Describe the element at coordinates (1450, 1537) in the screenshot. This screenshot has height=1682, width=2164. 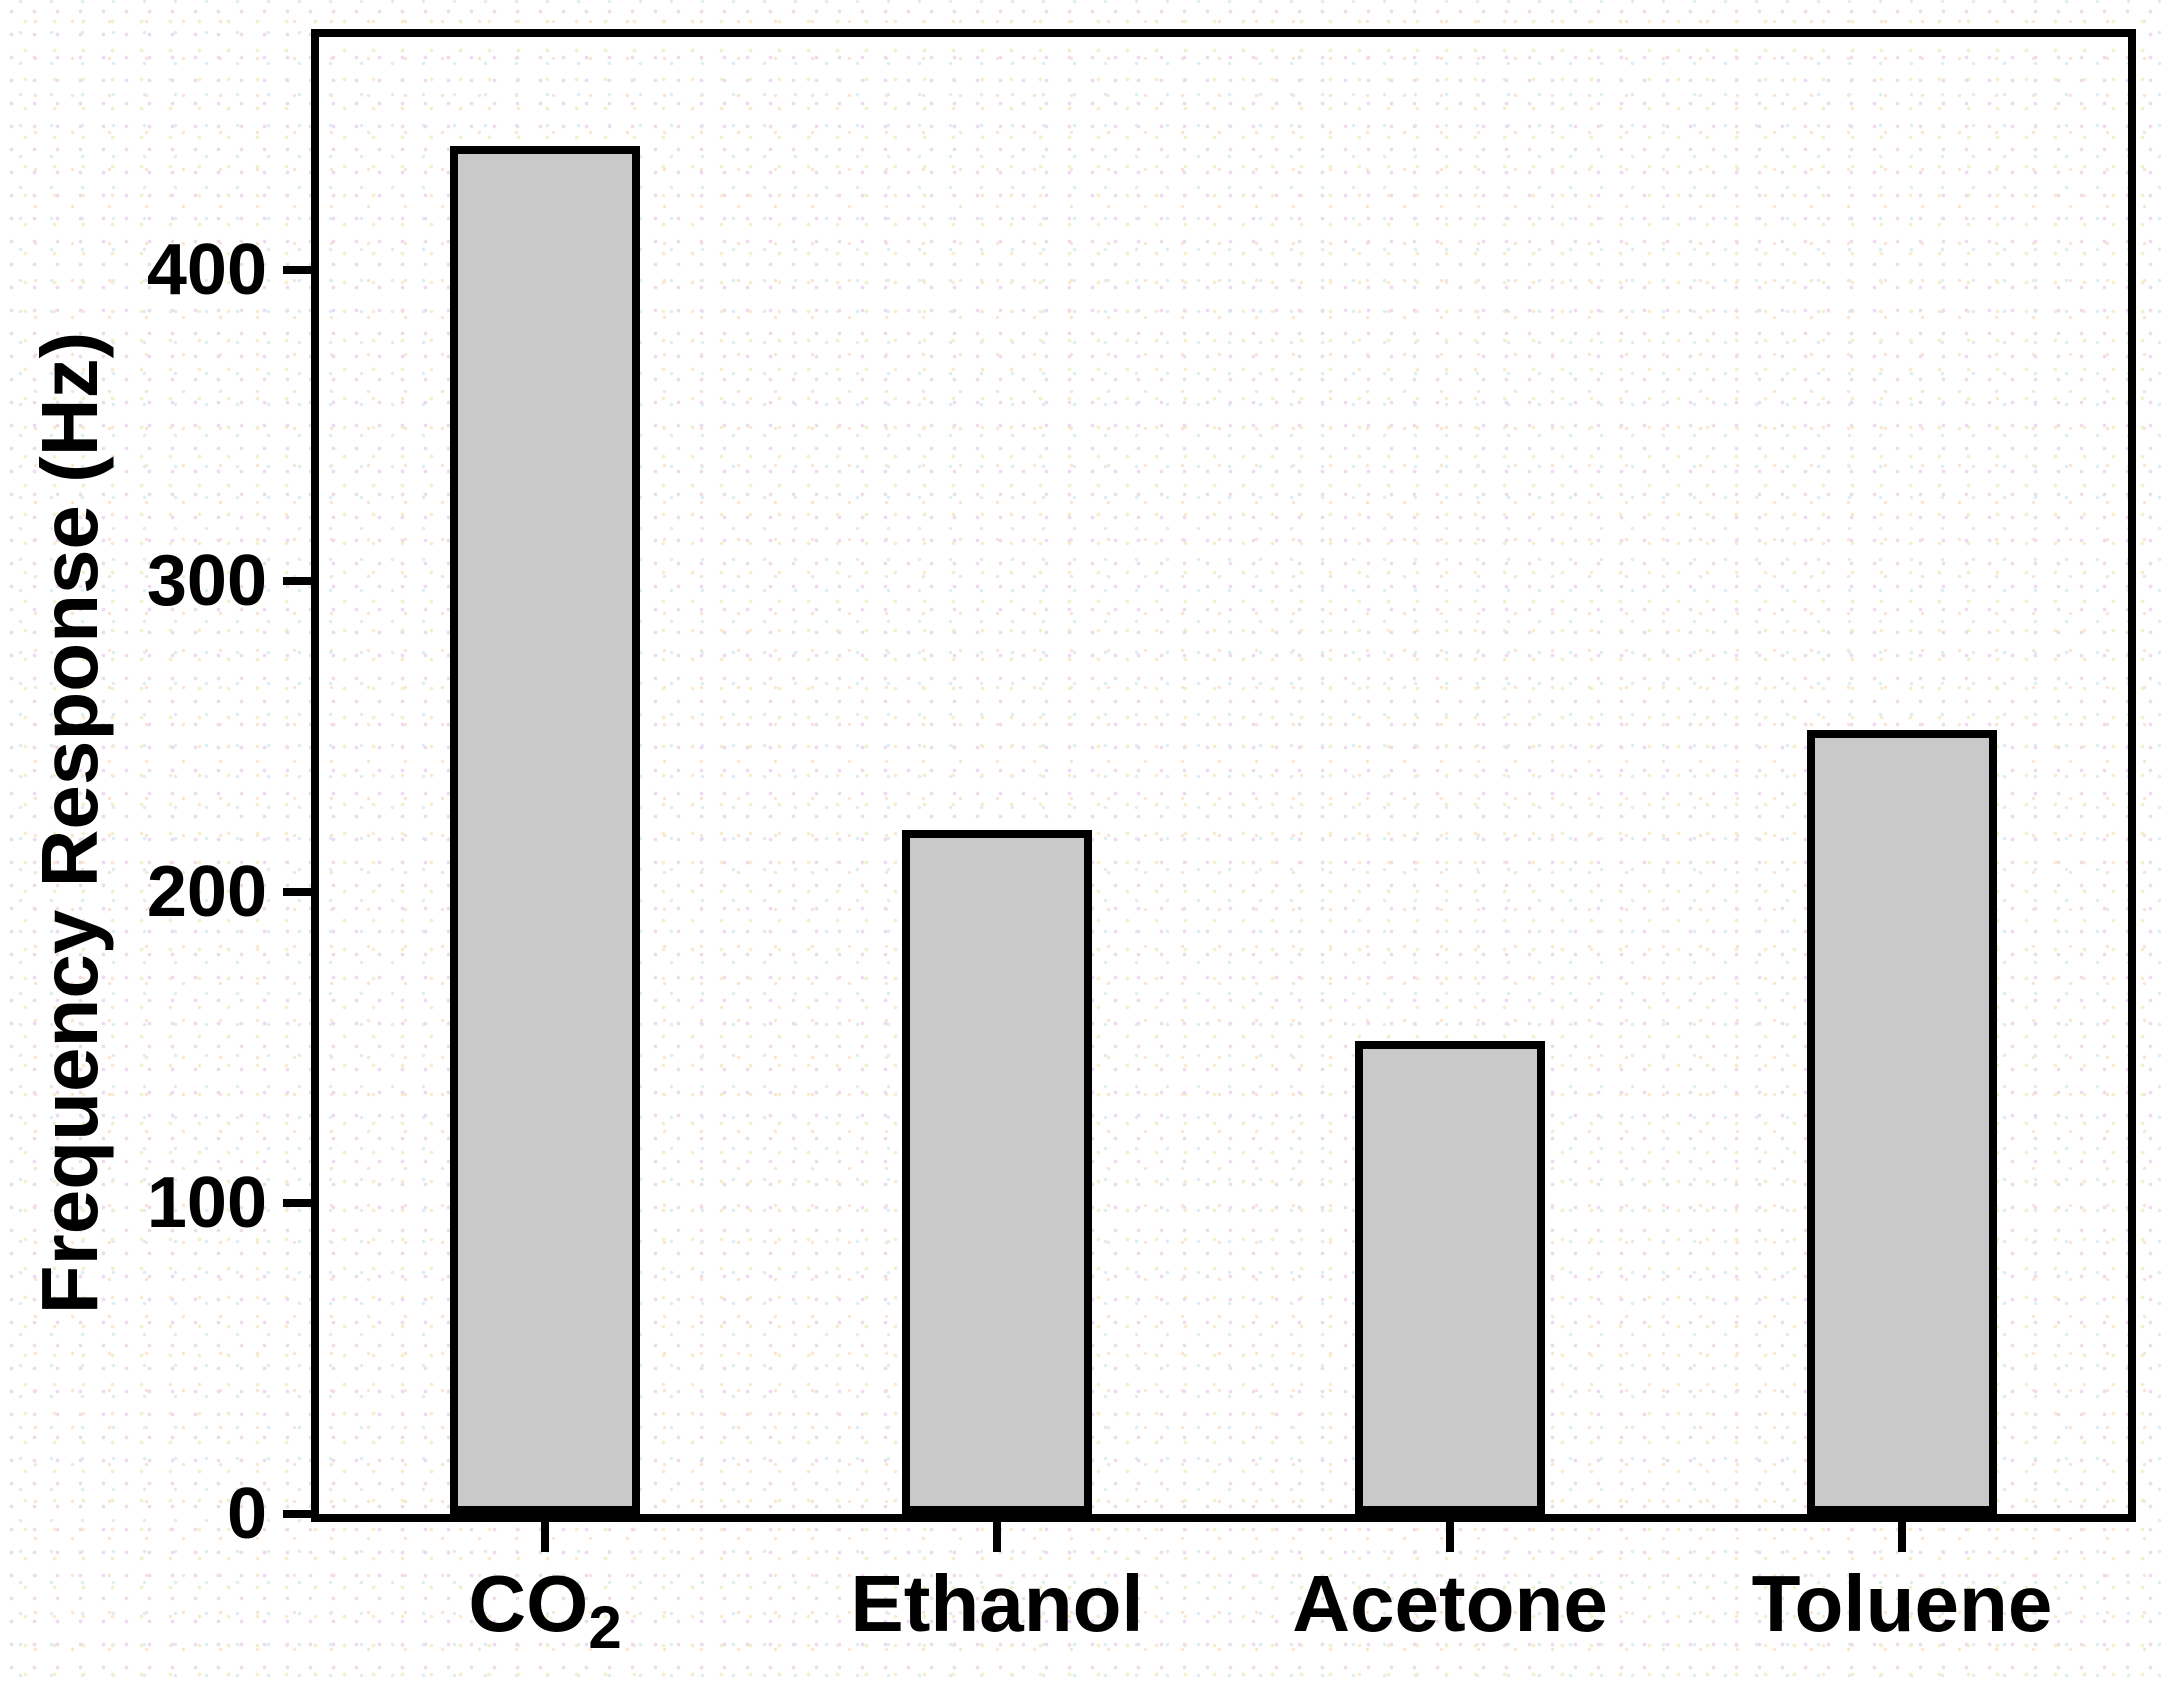
I see `x-tick-acetone` at that location.